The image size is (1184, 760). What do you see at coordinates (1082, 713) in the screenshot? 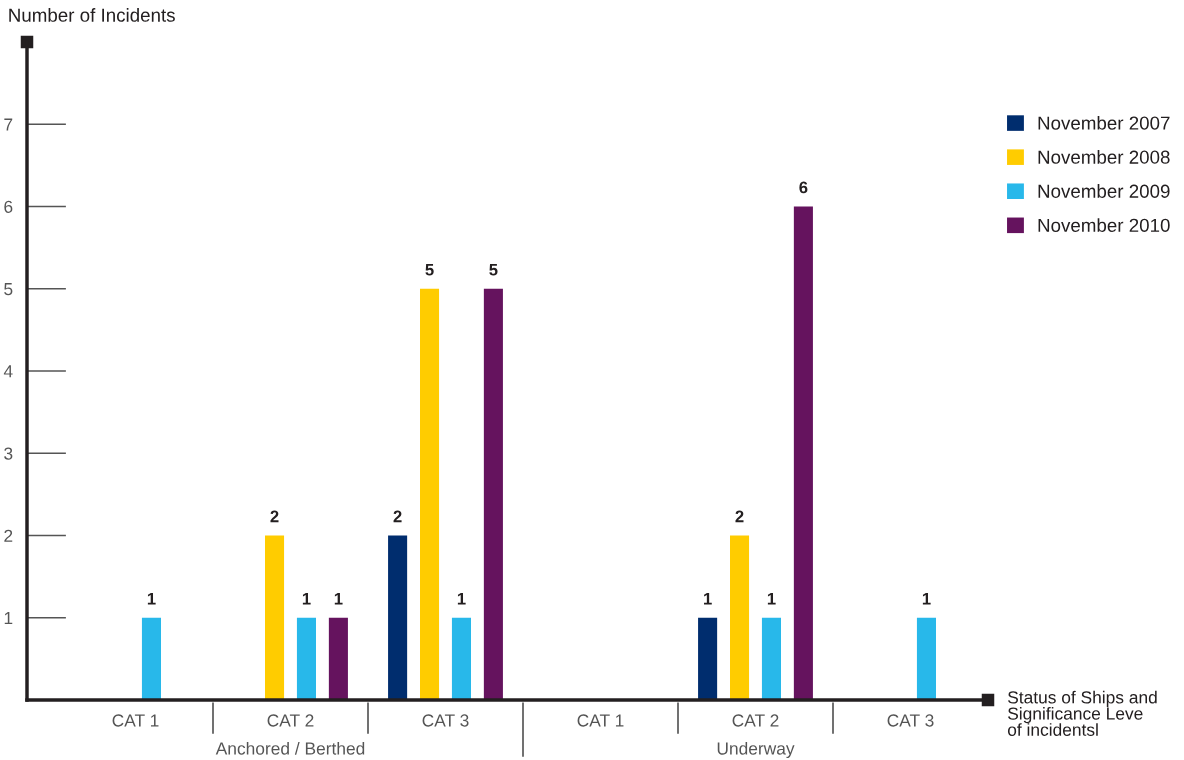
I see `x-axis-title: Status of Ships and Significance Leve of incidentsl` at bounding box center [1082, 713].